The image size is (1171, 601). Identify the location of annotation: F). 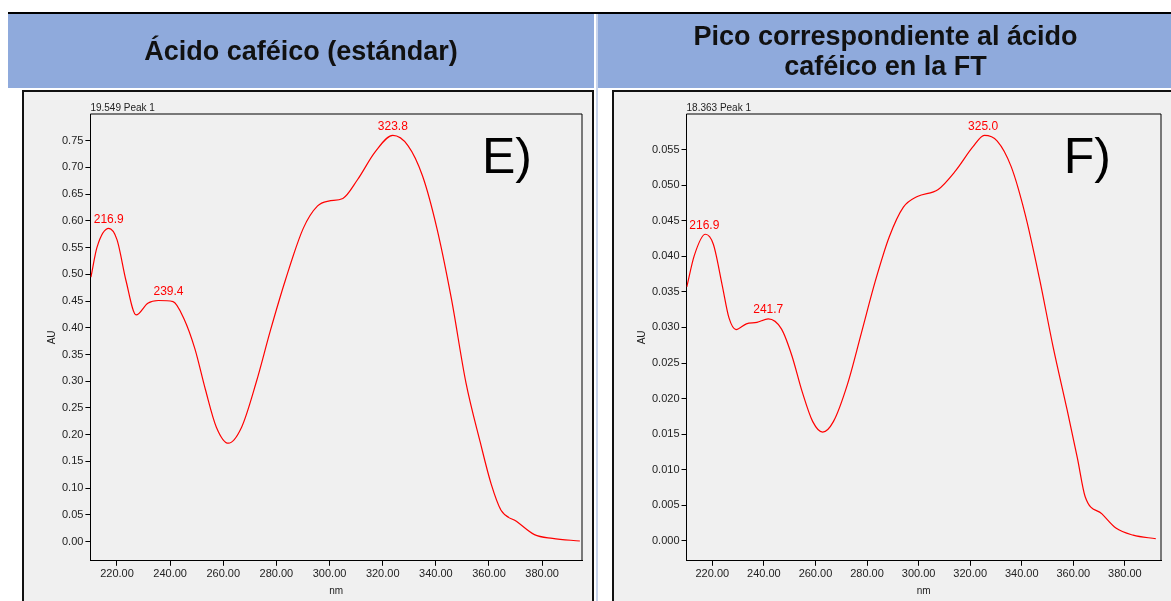
(1087, 155).